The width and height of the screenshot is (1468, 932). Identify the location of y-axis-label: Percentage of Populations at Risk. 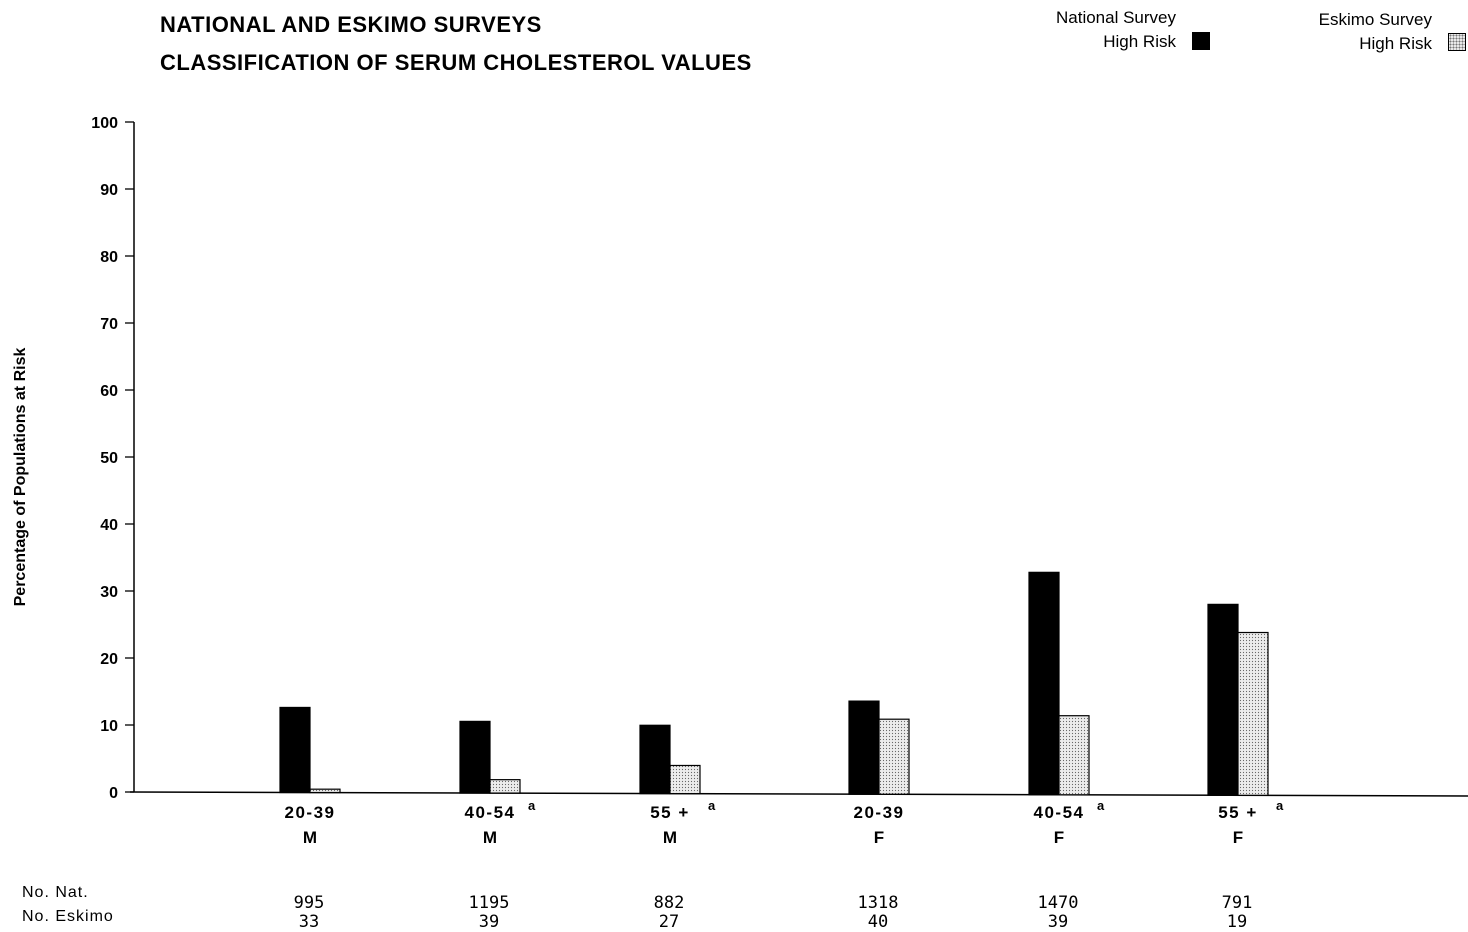
(20, 477).